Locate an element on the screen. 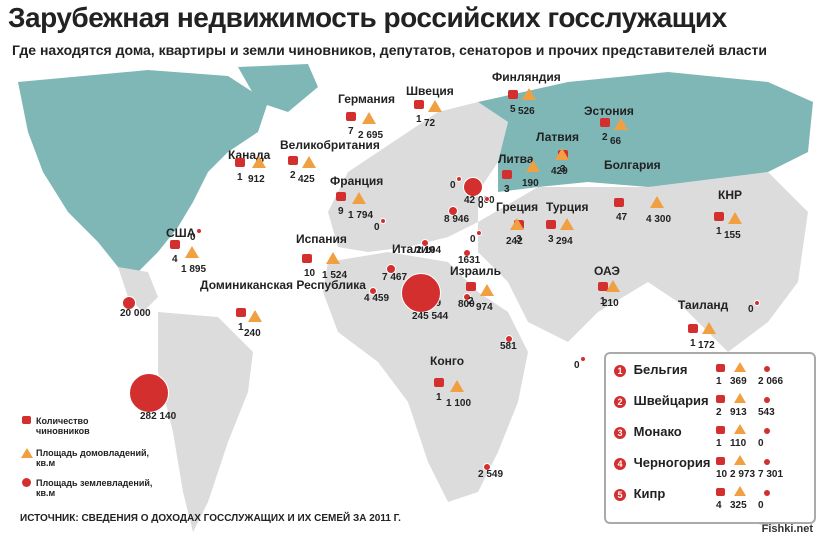  legend-key-houses: Площадь домовладений, кв.м is located at coordinates (88, 458).